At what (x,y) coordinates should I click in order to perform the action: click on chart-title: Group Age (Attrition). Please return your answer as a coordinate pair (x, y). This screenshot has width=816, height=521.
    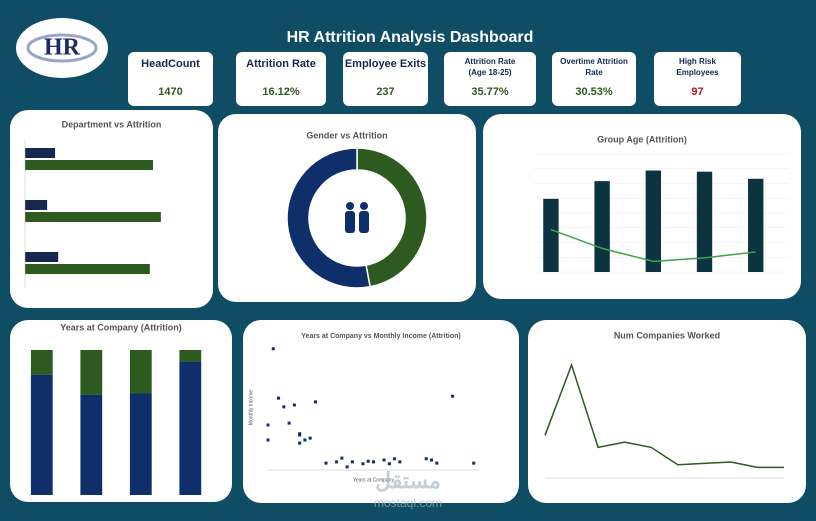
    Looking at the image, I should click on (642, 139).